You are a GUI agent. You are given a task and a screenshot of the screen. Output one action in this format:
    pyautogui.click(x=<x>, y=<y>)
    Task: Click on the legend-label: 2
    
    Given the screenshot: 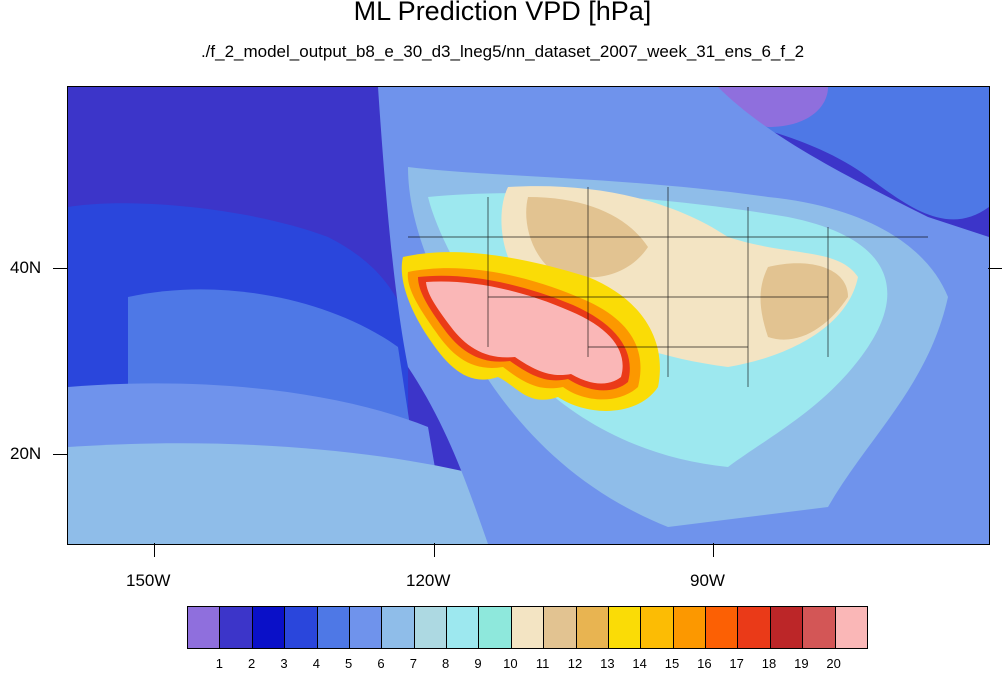 What is the action you would take?
    pyautogui.click(x=252, y=663)
    